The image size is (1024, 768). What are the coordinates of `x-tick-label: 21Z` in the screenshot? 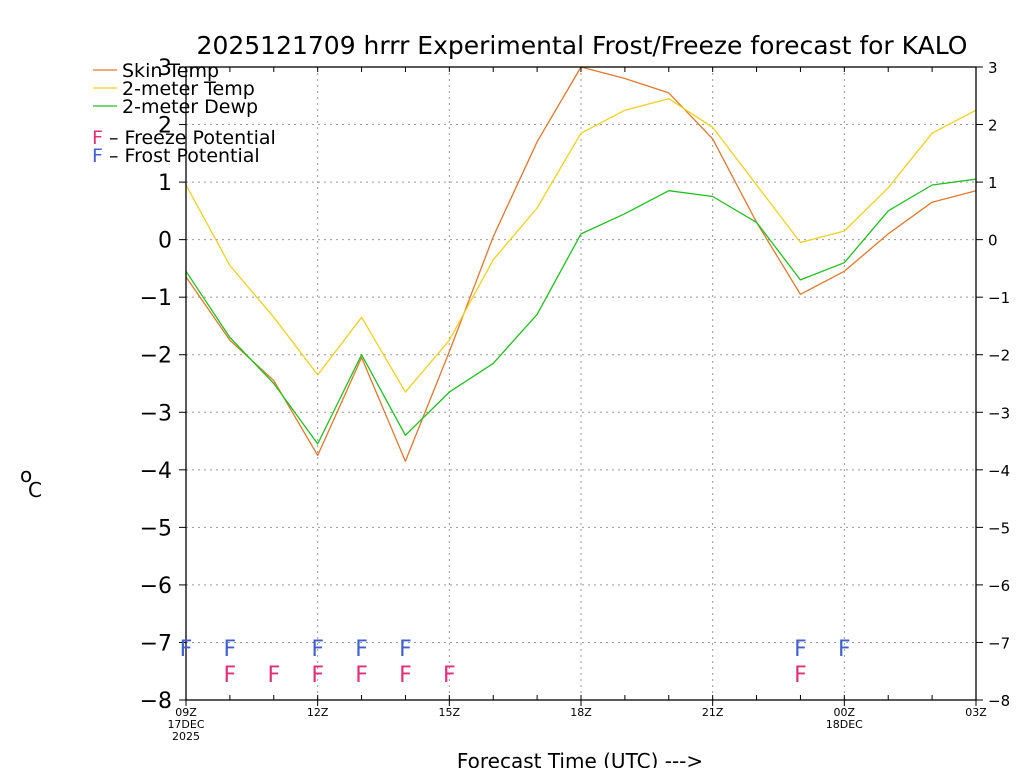 It's located at (713, 712).